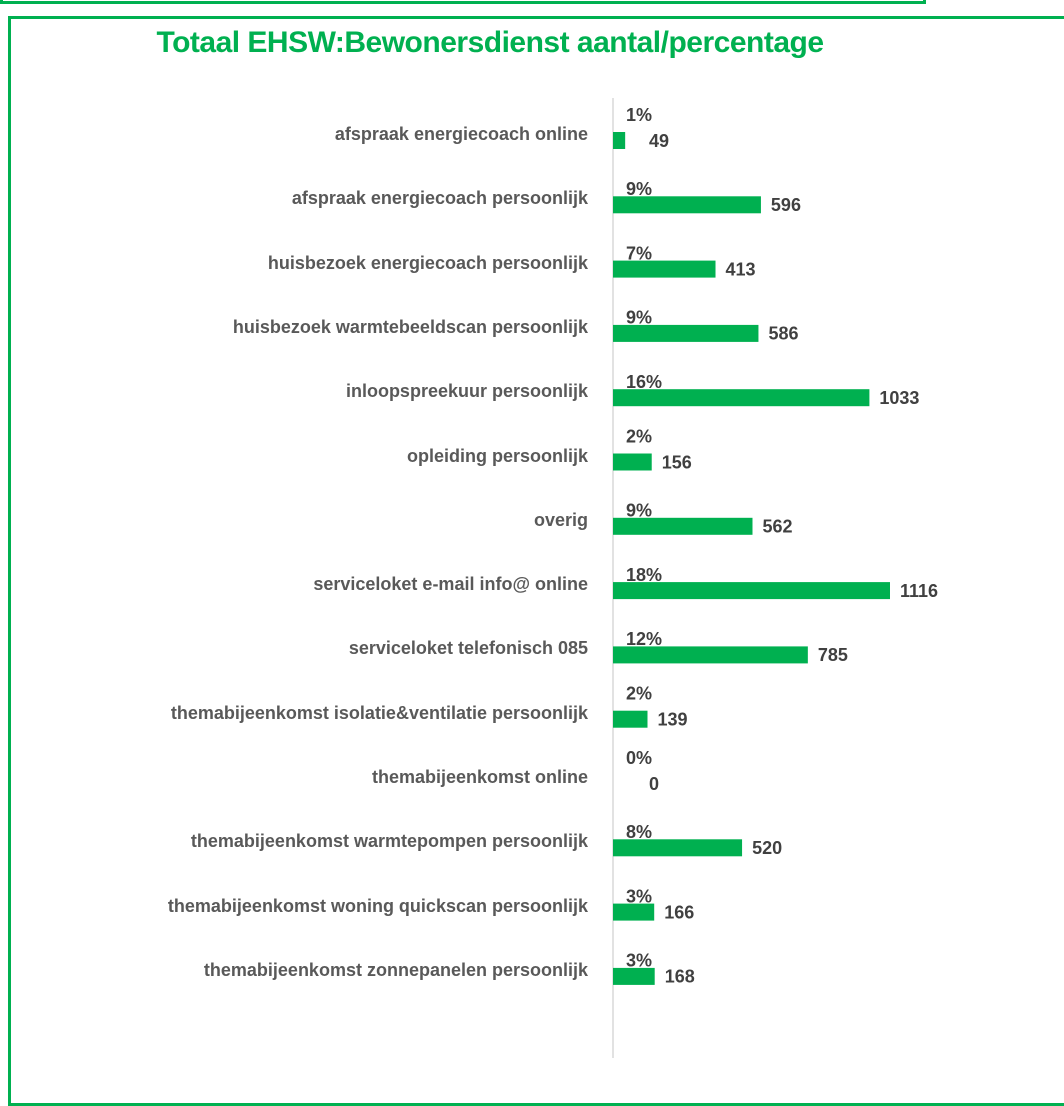 This screenshot has width=1064, height=1106. I want to click on category-text: afspraak energiecoach persoonlijk, so click(439, 198).